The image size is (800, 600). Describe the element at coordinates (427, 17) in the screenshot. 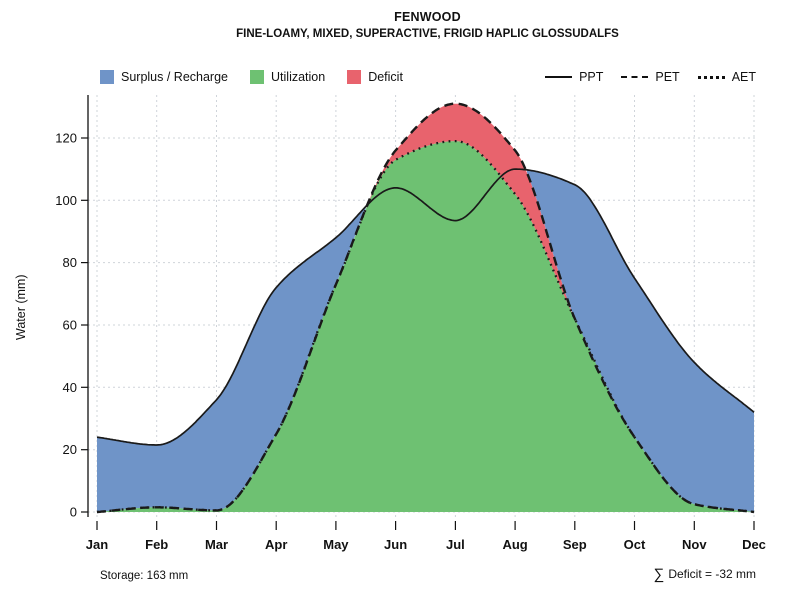

I see `chart-title: FENWOOD` at that location.